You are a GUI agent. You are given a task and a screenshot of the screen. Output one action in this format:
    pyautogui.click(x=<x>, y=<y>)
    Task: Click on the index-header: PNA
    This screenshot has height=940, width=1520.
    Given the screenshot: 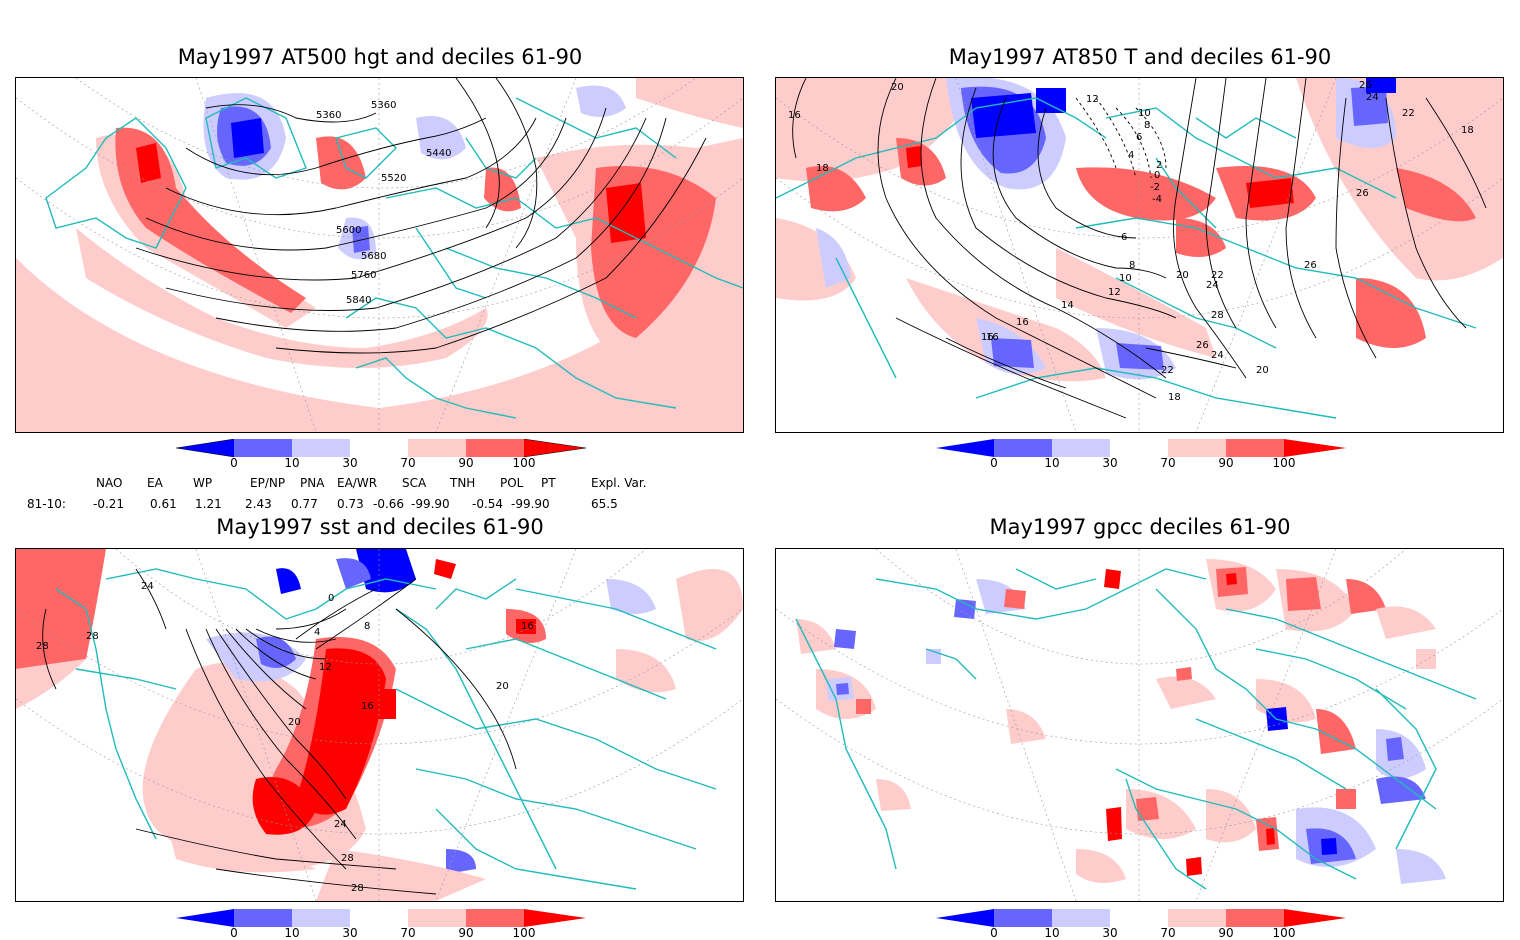 What is the action you would take?
    pyautogui.click(x=312, y=483)
    